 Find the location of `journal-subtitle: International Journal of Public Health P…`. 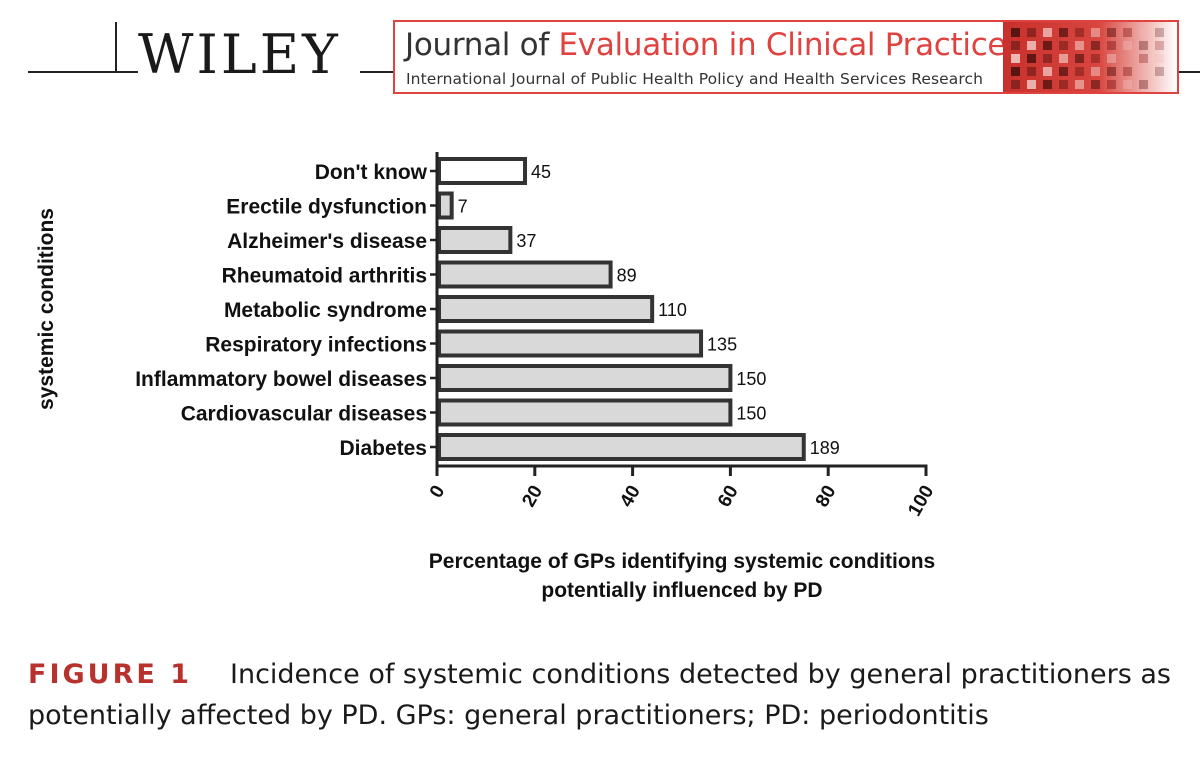

journal-subtitle: International Journal of Public Health P… is located at coordinates (695, 79).